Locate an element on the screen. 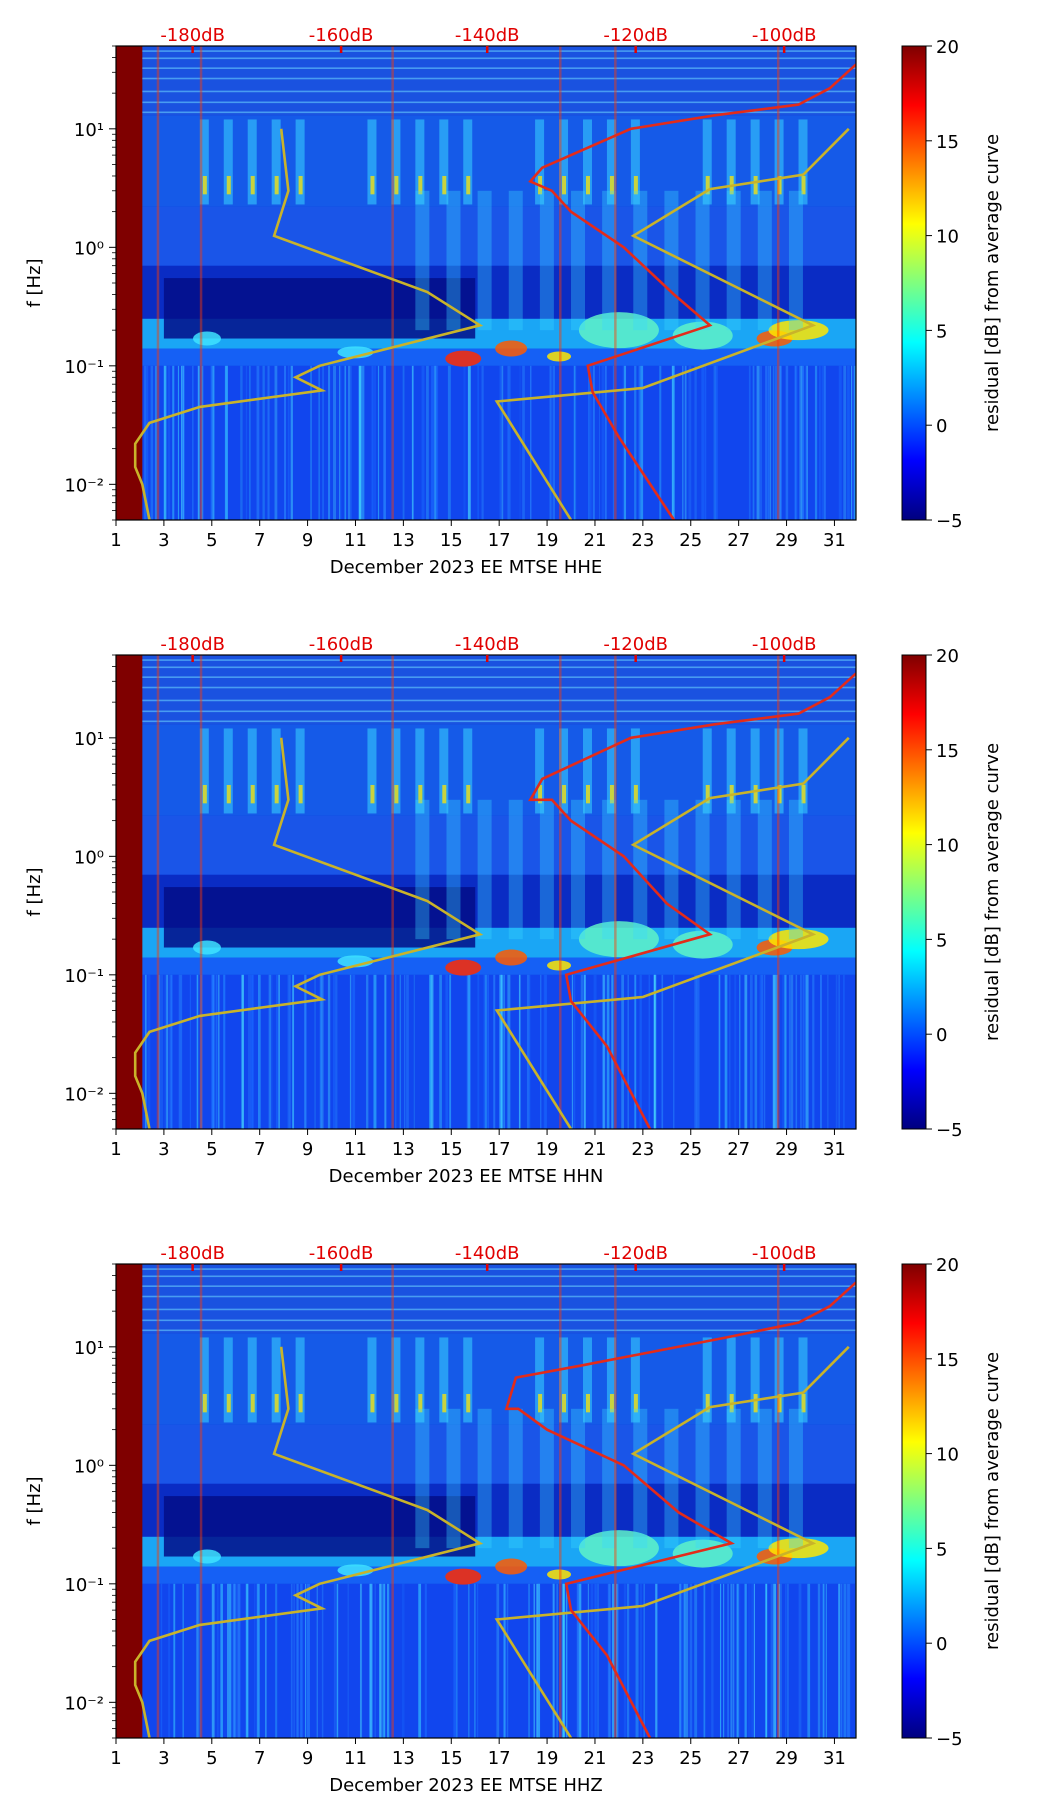  y-tick-label: 10⁰ is located at coordinates (89, 248).